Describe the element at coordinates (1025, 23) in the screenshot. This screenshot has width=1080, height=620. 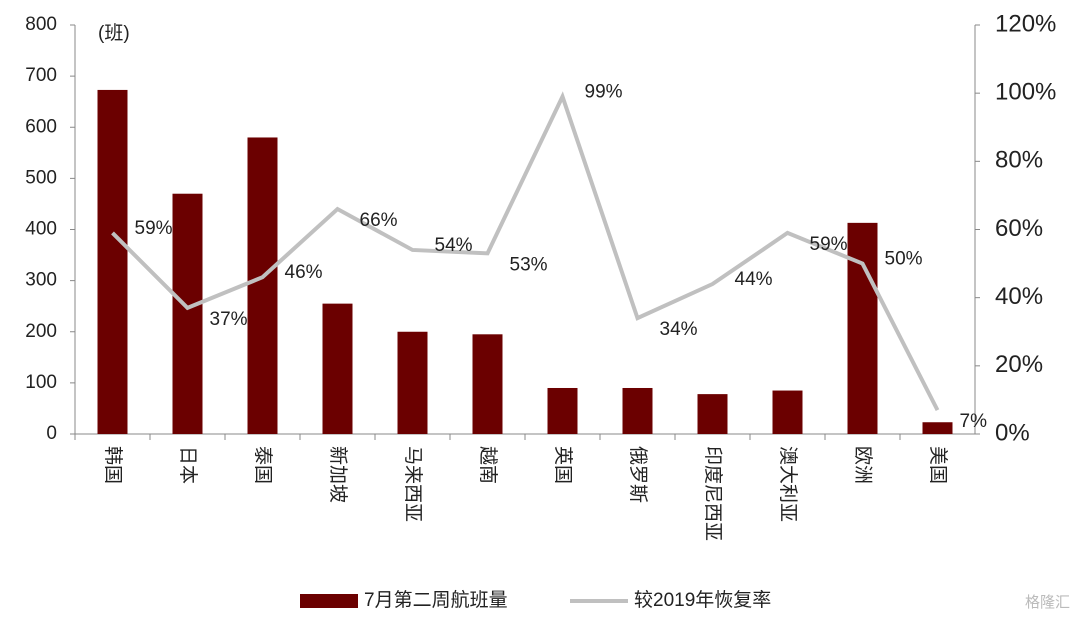
I see `y2-tick-label: 120%` at that location.